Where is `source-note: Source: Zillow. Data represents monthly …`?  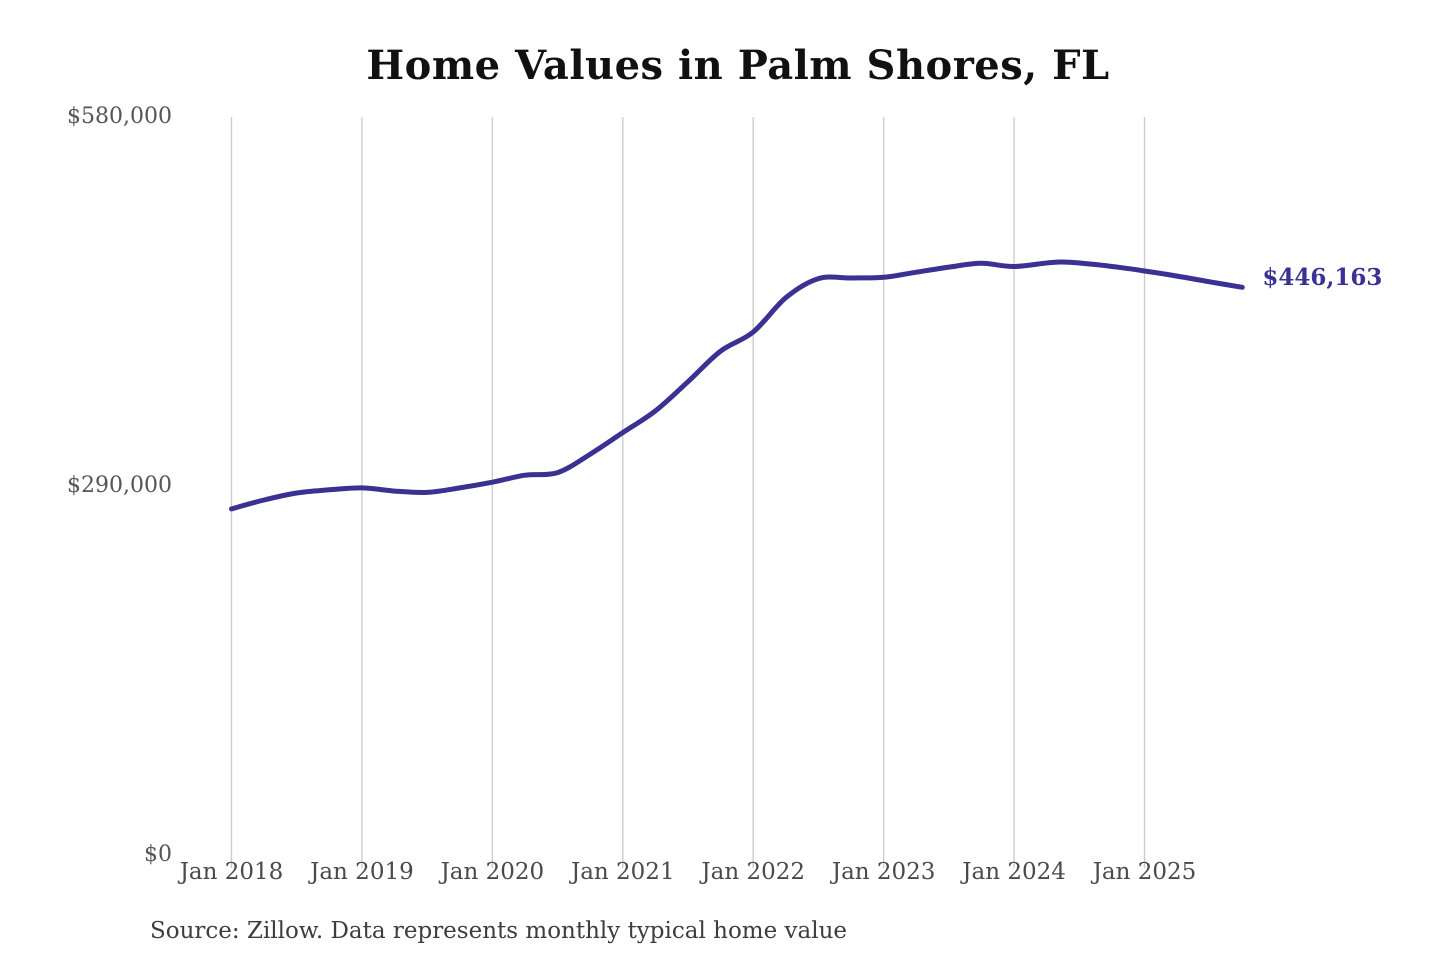
source-note: Source: Zillow. Data represents monthly … is located at coordinates (499, 931).